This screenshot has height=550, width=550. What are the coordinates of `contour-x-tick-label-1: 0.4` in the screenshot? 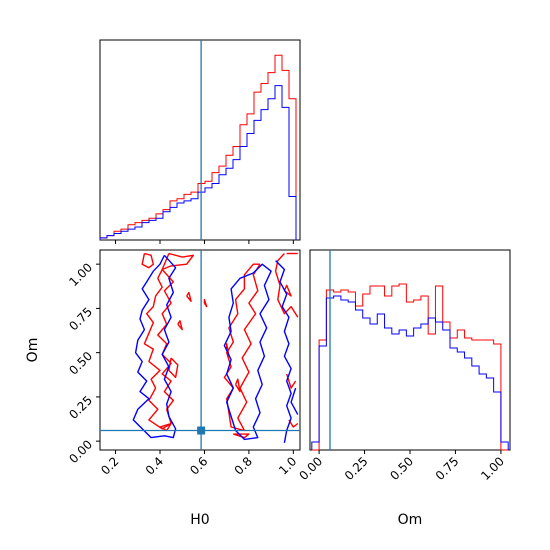 It's located at (154, 465).